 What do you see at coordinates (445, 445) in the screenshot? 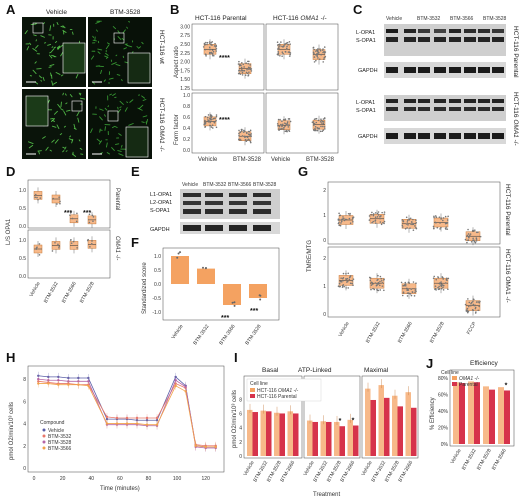
I see `y-tick: 0%` at bounding box center [445, 445].